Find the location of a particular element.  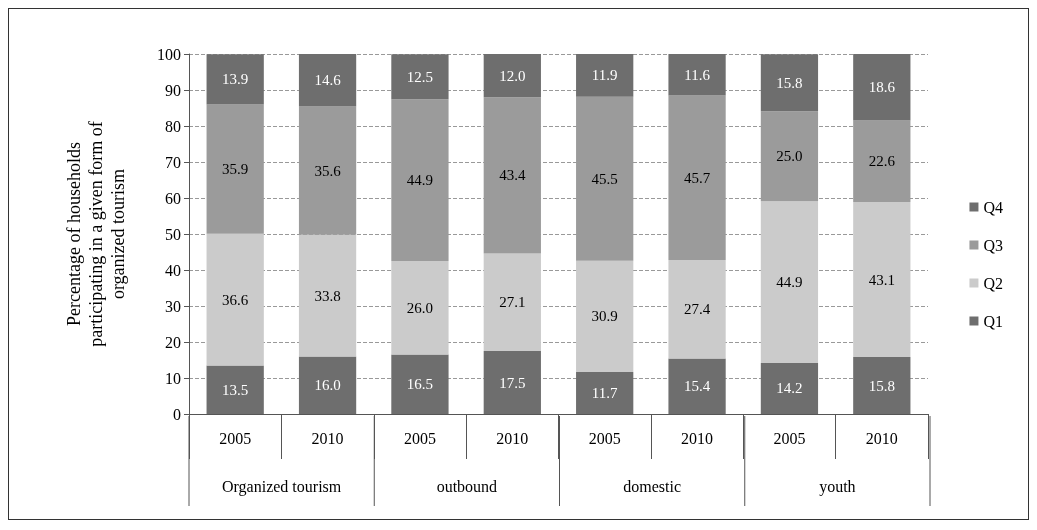

data-label: 11.9 is located at coordinates (604, 75).